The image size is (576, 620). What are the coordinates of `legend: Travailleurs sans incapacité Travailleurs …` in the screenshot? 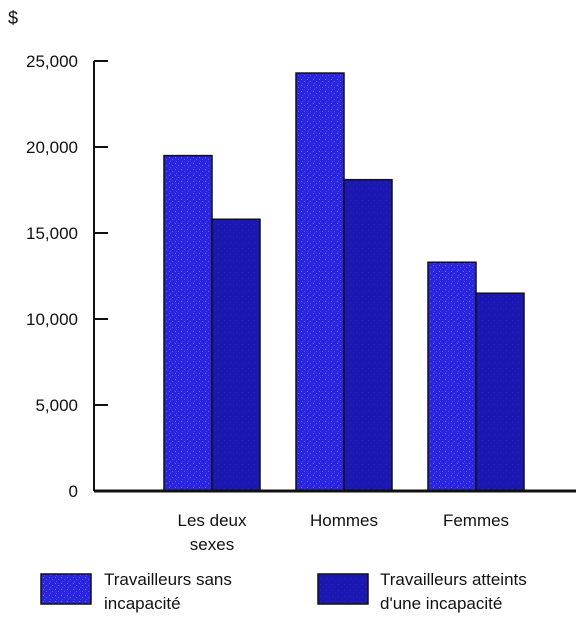 It's located at (283, 591).